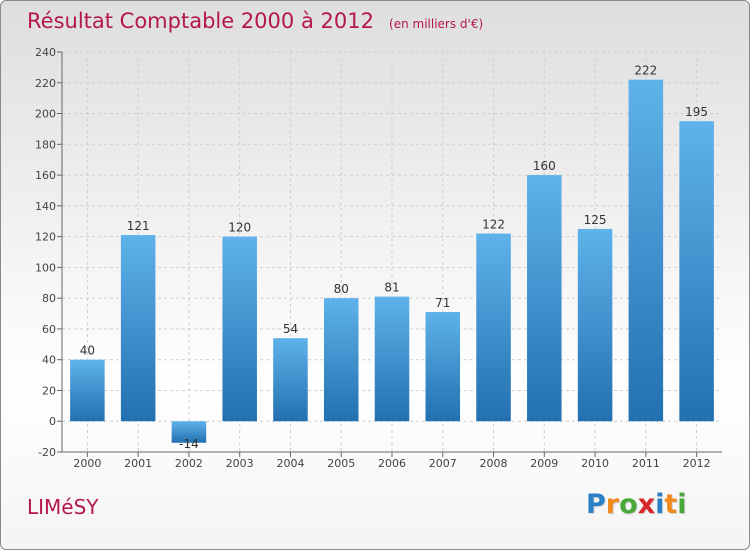  What do you see at coordinates (138, 226) in the screenshot?
I see `data-label: 121` at bounding box center [138, 226].